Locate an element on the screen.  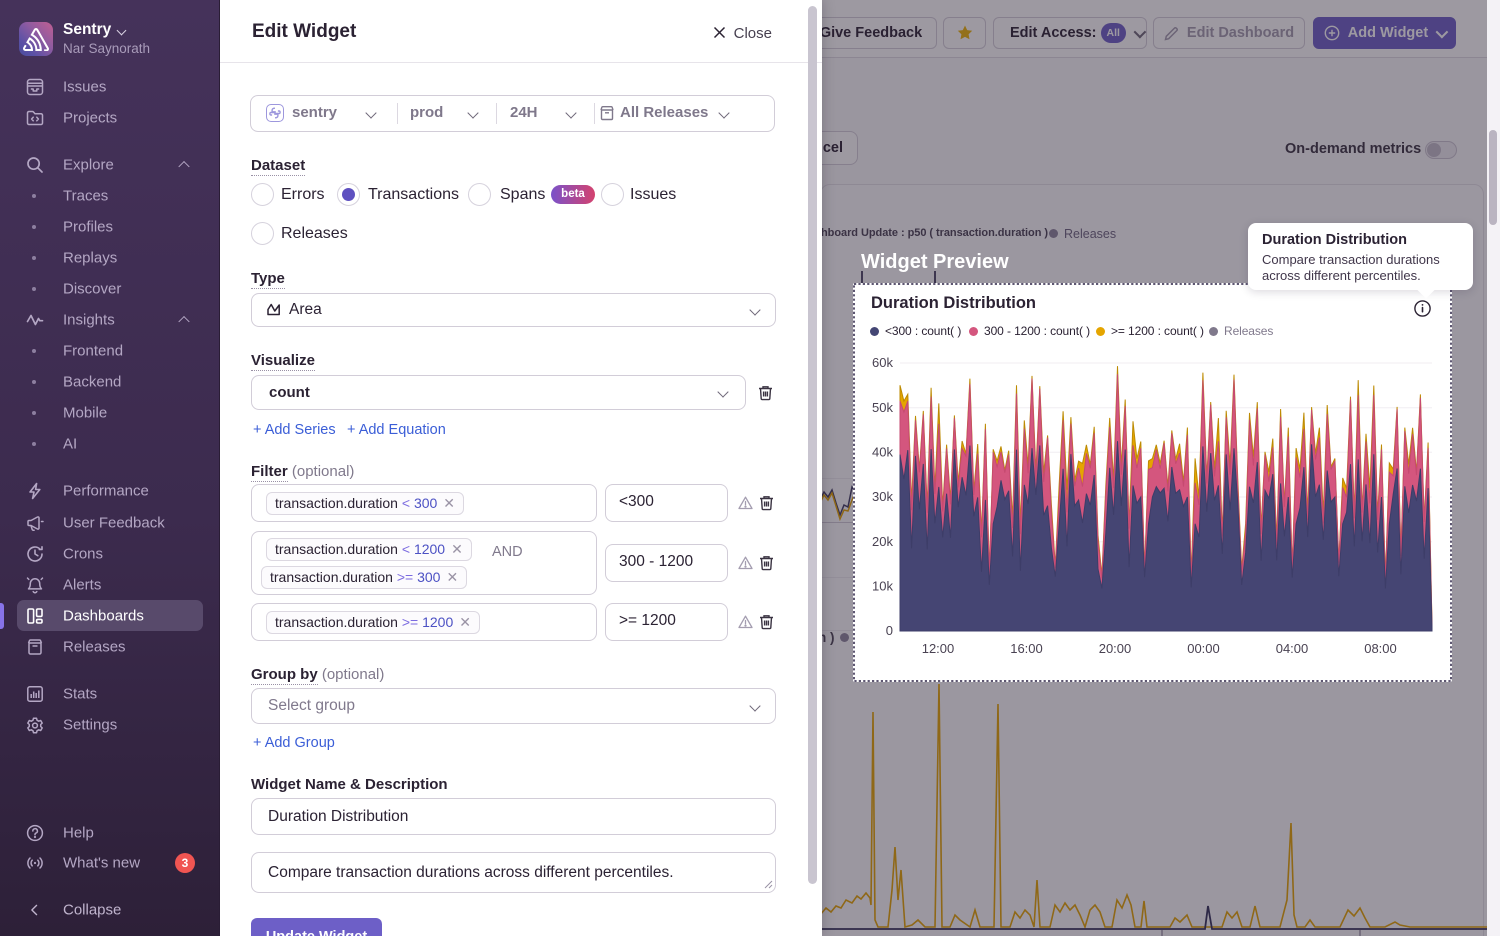
svg-text: 12:00 is located at coordinates (938, 648).